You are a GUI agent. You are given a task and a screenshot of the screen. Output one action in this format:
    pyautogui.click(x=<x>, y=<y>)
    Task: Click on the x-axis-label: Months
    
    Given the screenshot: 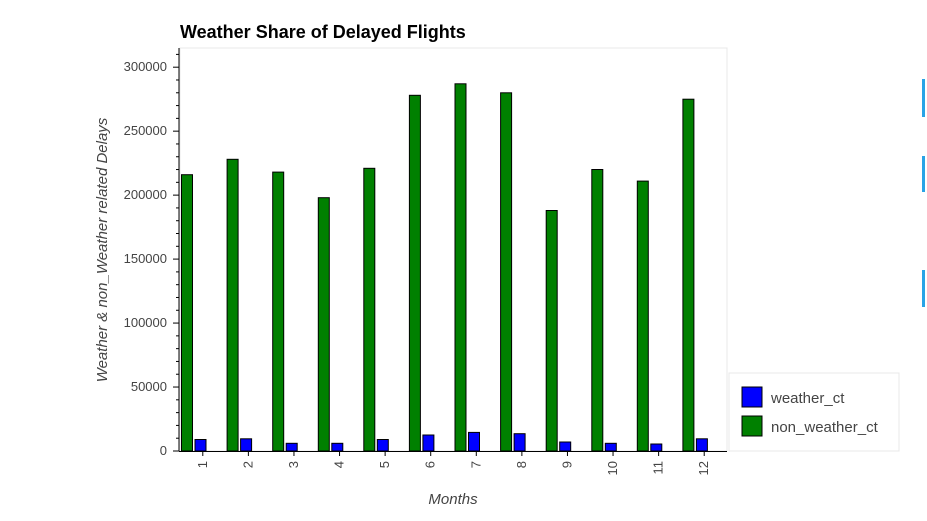 What is the action you would take?
    pyautogui.click(x=453, y=499)
    